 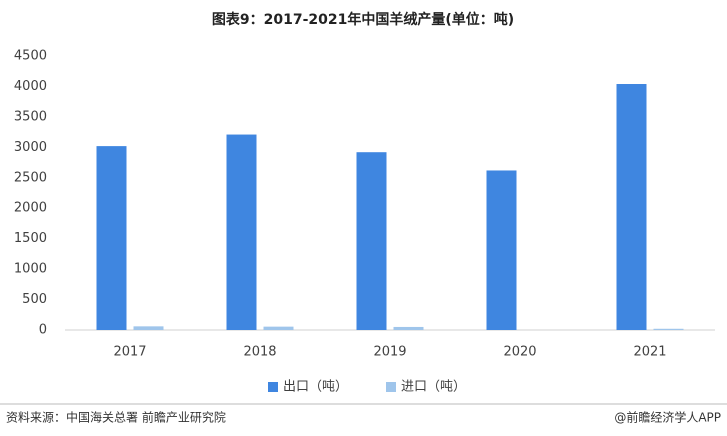 What do you see at coordinates (315, 387) in the screenshot?
I see `legend-label: 出口（吨）` at bounding box center [315, 387].